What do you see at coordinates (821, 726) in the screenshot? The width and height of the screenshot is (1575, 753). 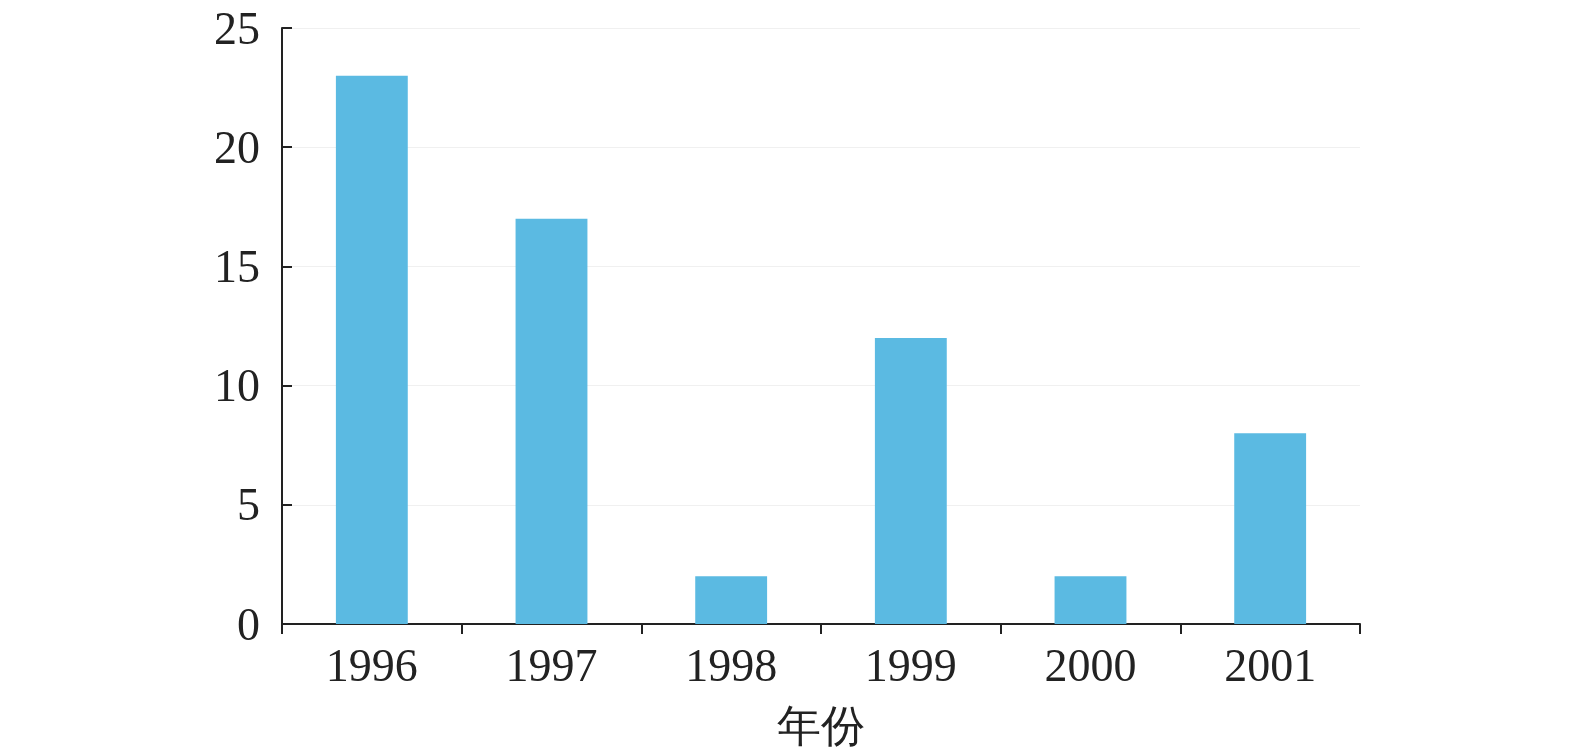 I see `x-axis-title: 年份` at bounding box center [821, 726].